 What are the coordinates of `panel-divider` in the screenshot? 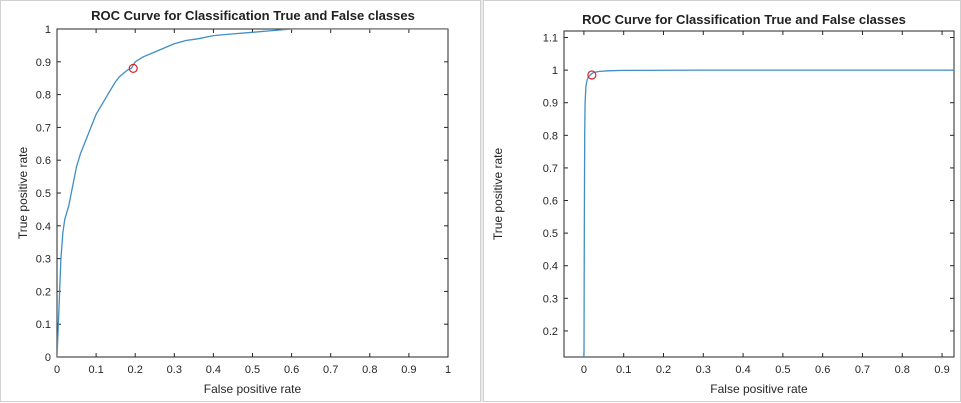 It's located at (482, 201).